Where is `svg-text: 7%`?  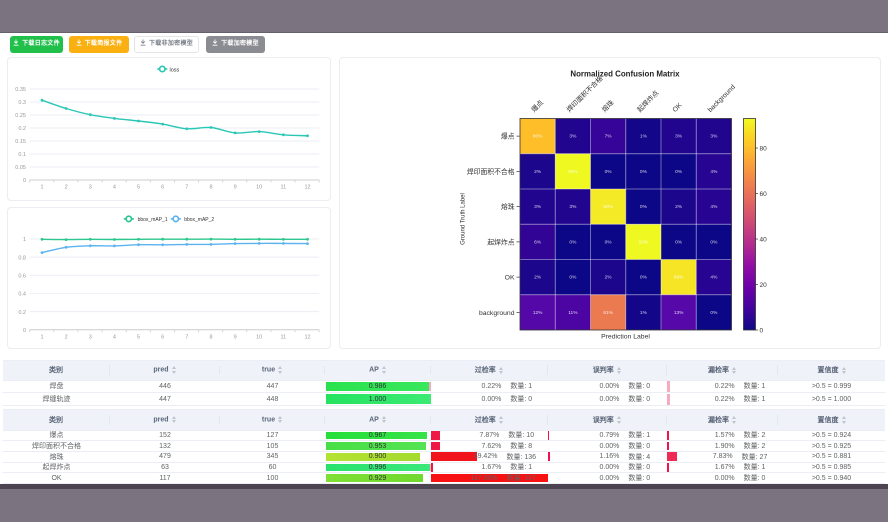
svg-text: 7% is located at coordinates (608, 137).